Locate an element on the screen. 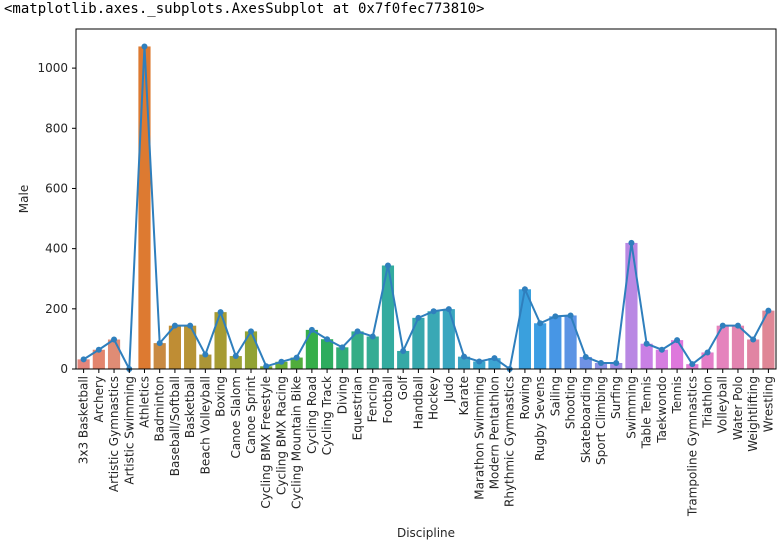 This screenshot has width=783, height=542. x-tick-label: Rugby Sevens is located at coordinates (540, 418).